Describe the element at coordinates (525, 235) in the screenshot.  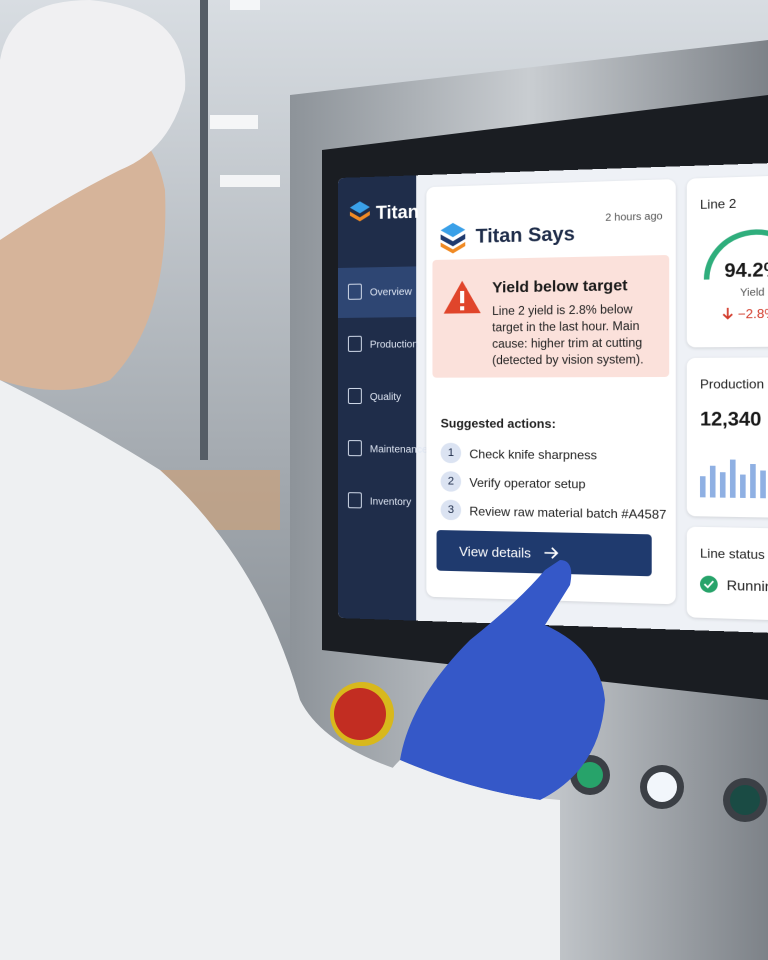
I see `alert-title: Titan Says` at that location.